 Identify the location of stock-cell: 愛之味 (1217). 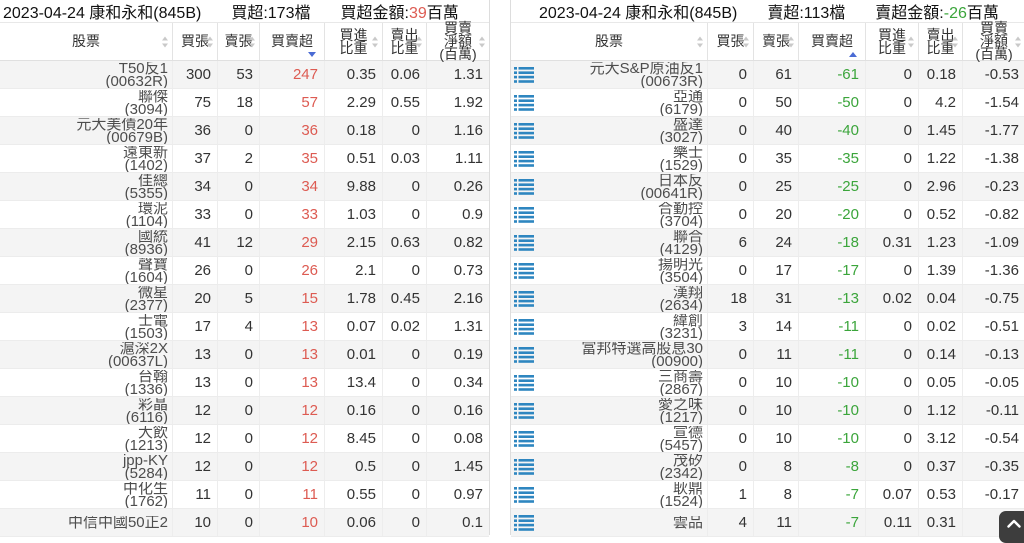
(609, 410).